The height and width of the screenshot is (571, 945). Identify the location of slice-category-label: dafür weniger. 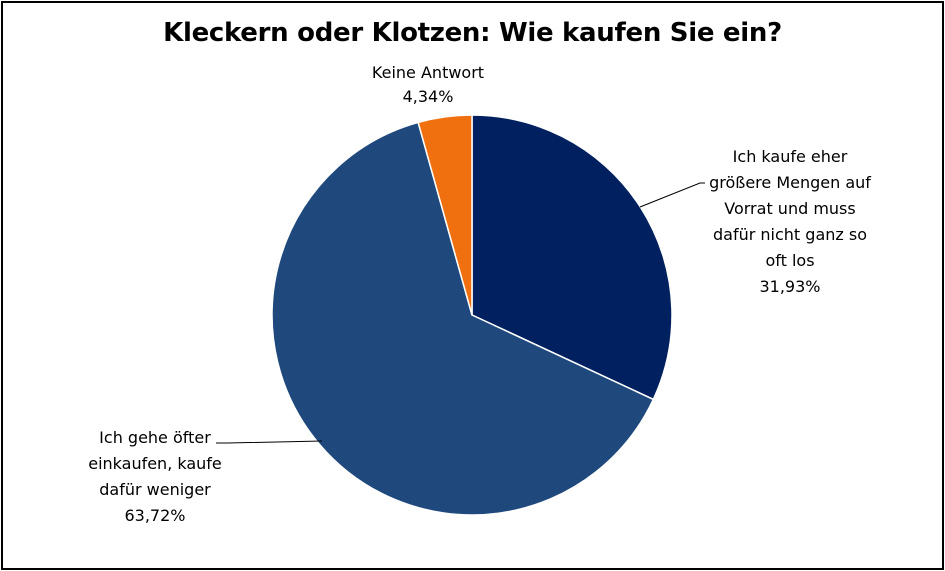
(155, 489).